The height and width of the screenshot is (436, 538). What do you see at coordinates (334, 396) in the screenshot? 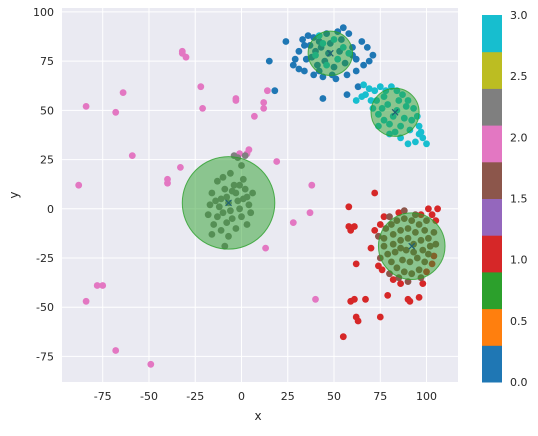
I see `x-tick-label: 50` at bounding box center [334, 396].